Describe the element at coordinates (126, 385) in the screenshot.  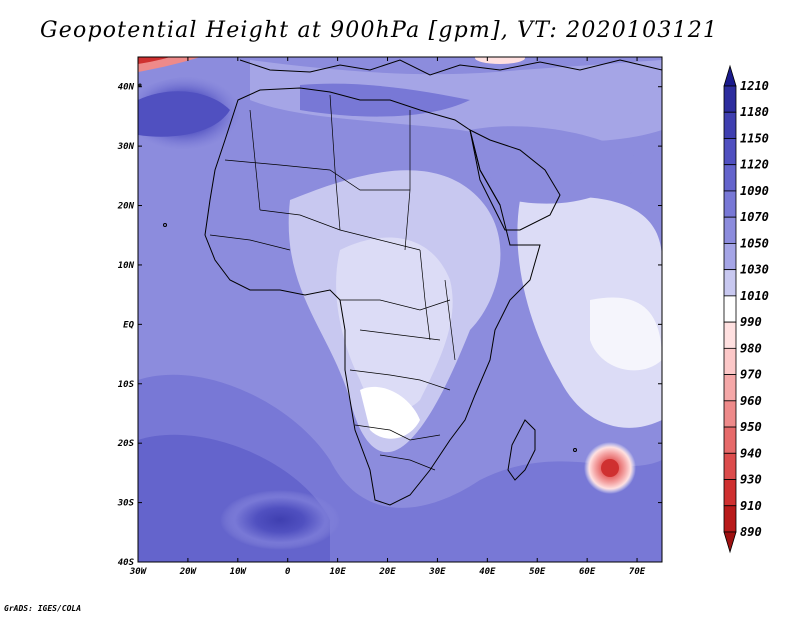
I see `lat-tick-label: 10S` at that location.